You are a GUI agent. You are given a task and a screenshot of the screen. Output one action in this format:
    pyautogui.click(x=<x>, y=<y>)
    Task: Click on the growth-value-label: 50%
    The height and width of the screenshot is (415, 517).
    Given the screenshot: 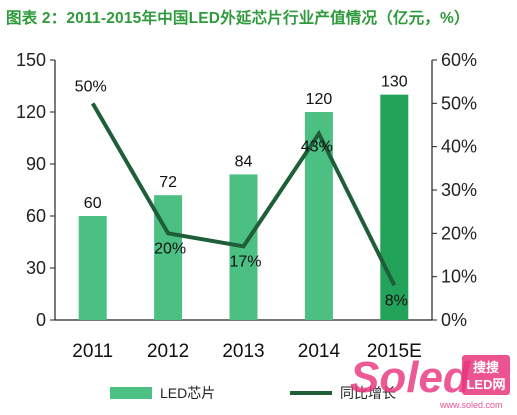 What is the action you would take?
    pyautogui.click(x=91, y=86)
    